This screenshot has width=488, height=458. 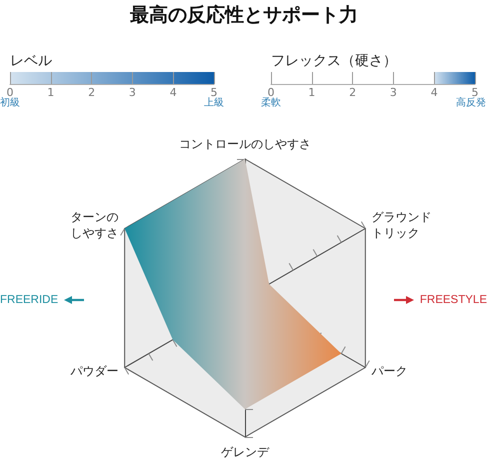 I want to click on annotation: 高反発, so click(x=471, y=102).